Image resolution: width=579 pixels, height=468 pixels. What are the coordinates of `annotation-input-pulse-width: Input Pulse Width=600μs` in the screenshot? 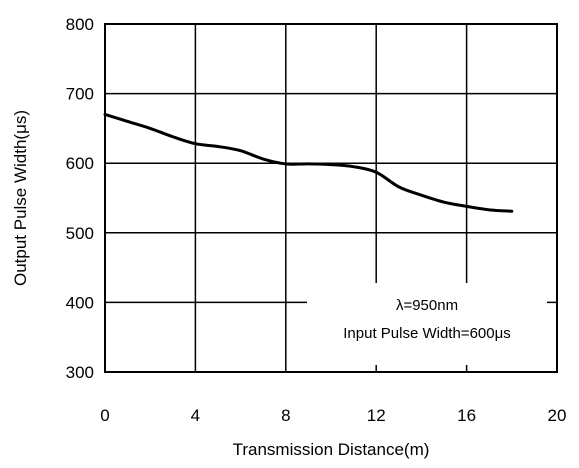 It's located at (427, 333).